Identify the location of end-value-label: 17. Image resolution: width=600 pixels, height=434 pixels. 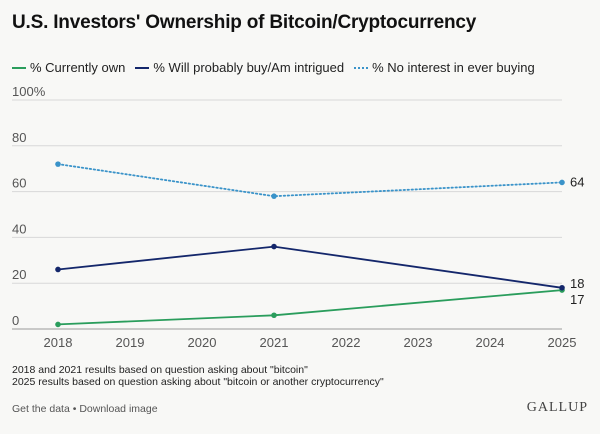
(577, 299).